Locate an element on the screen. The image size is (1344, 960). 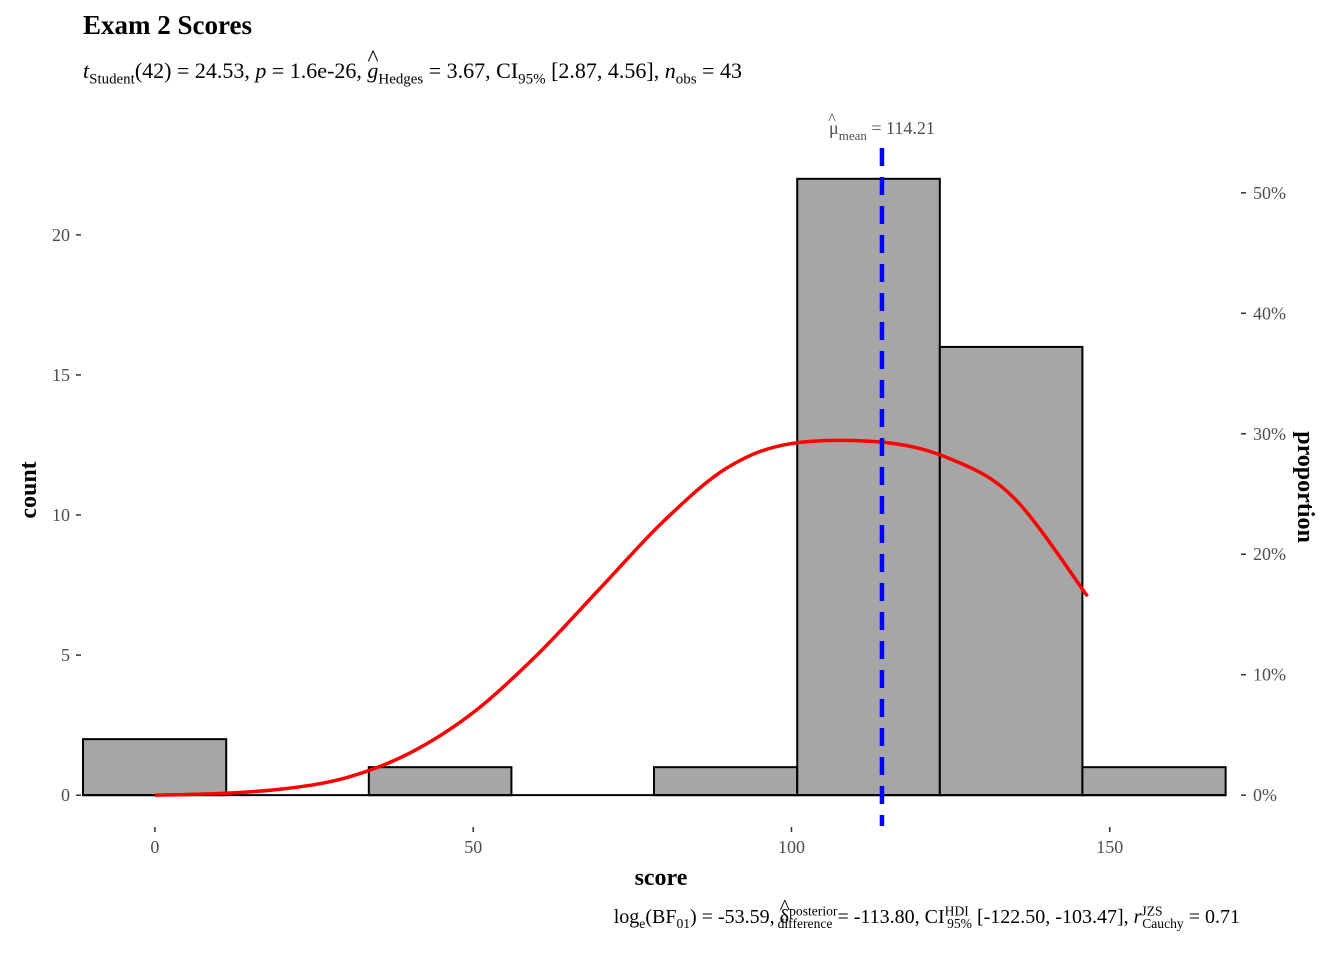
y-right-tick-label: 40% is located at coordinates (1269, 313).